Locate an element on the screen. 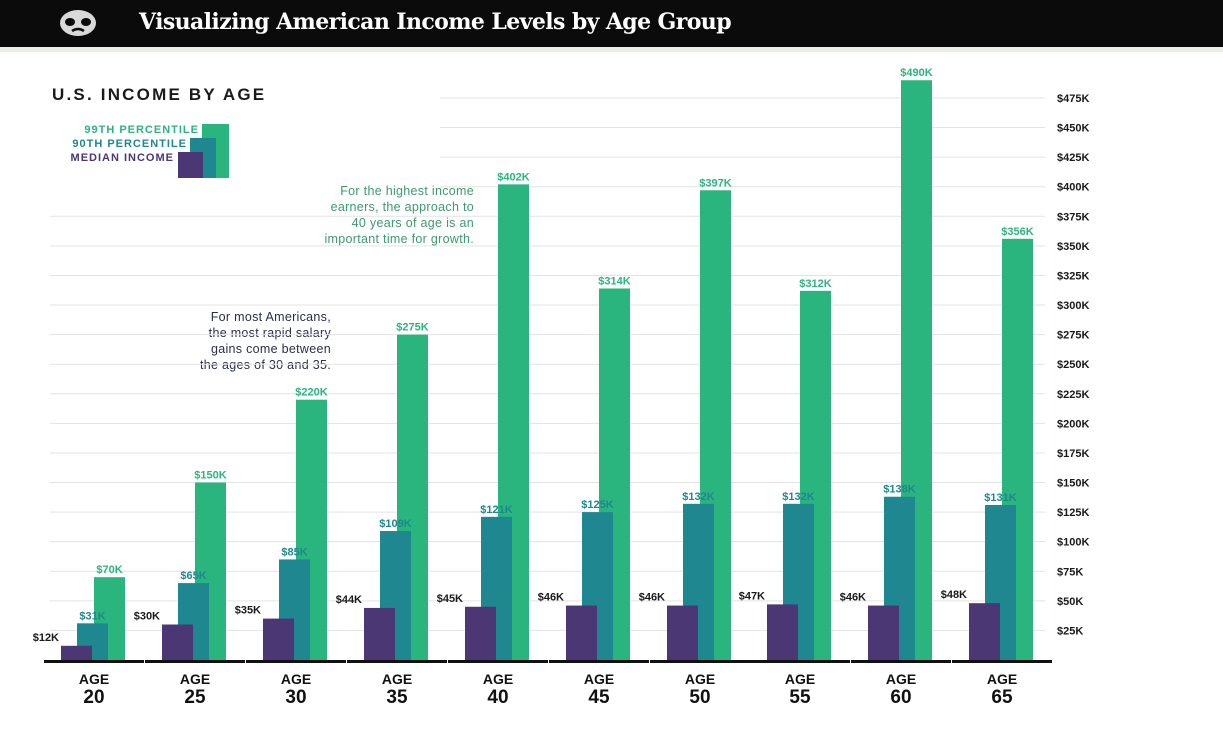 This screenshot has height=742, width=1223. chart-title: U.S. INCOME BY AGE is located at coordinates (159, 94).